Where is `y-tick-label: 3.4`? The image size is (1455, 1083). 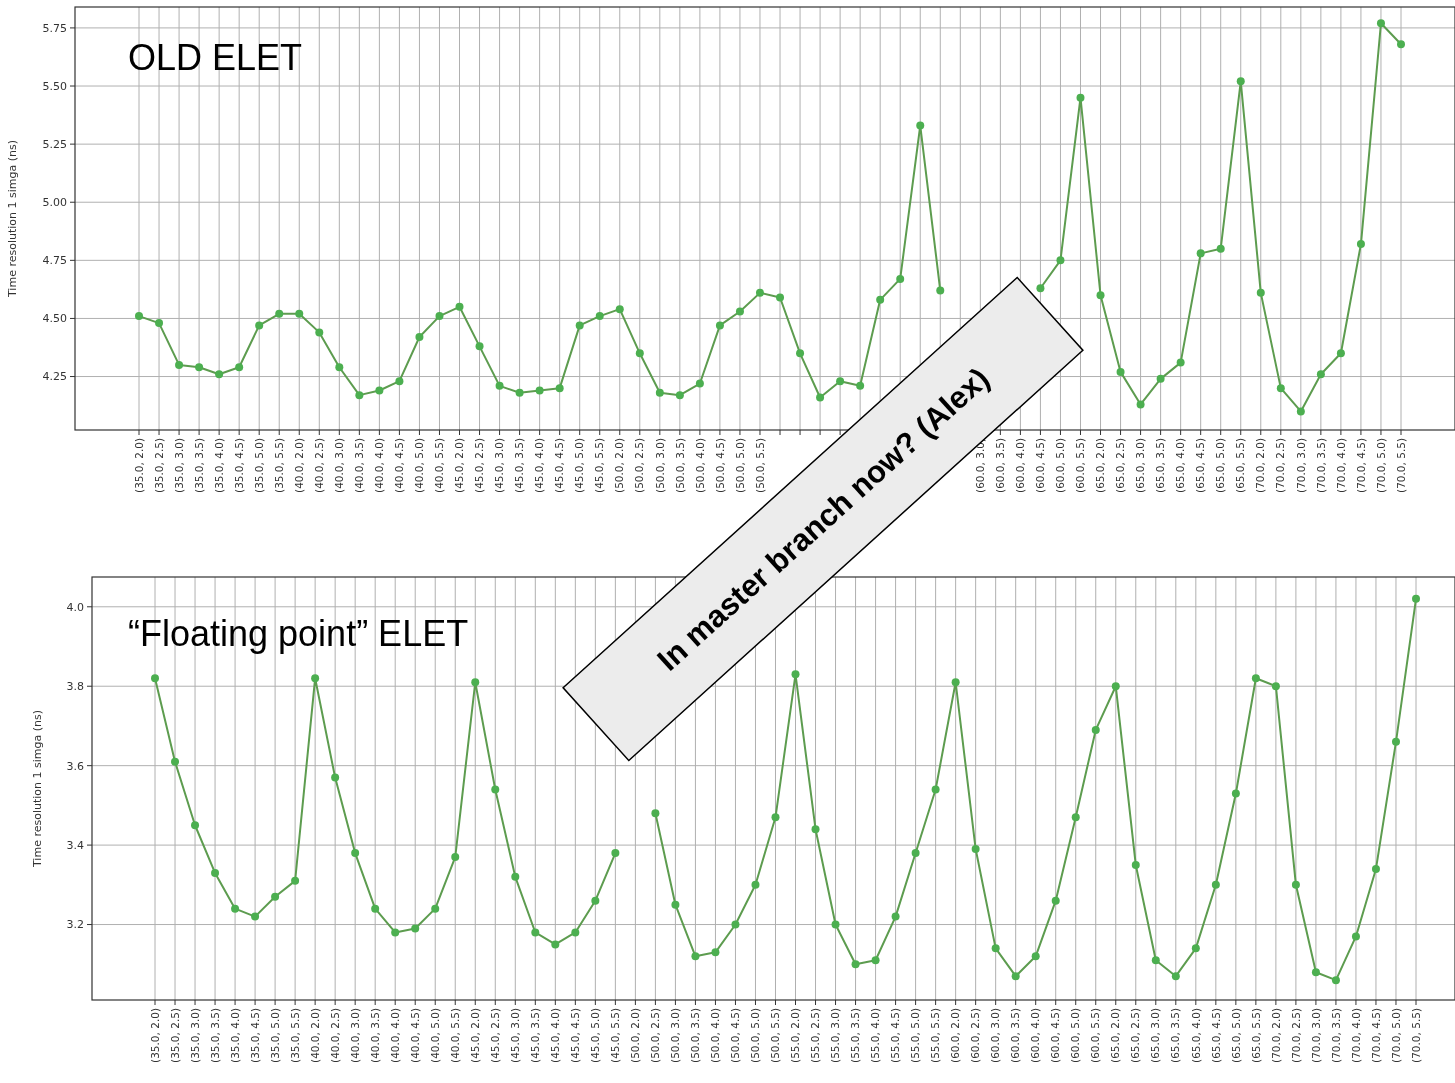
y-tick-label: 3.4 is located at coordinates (75, 845).